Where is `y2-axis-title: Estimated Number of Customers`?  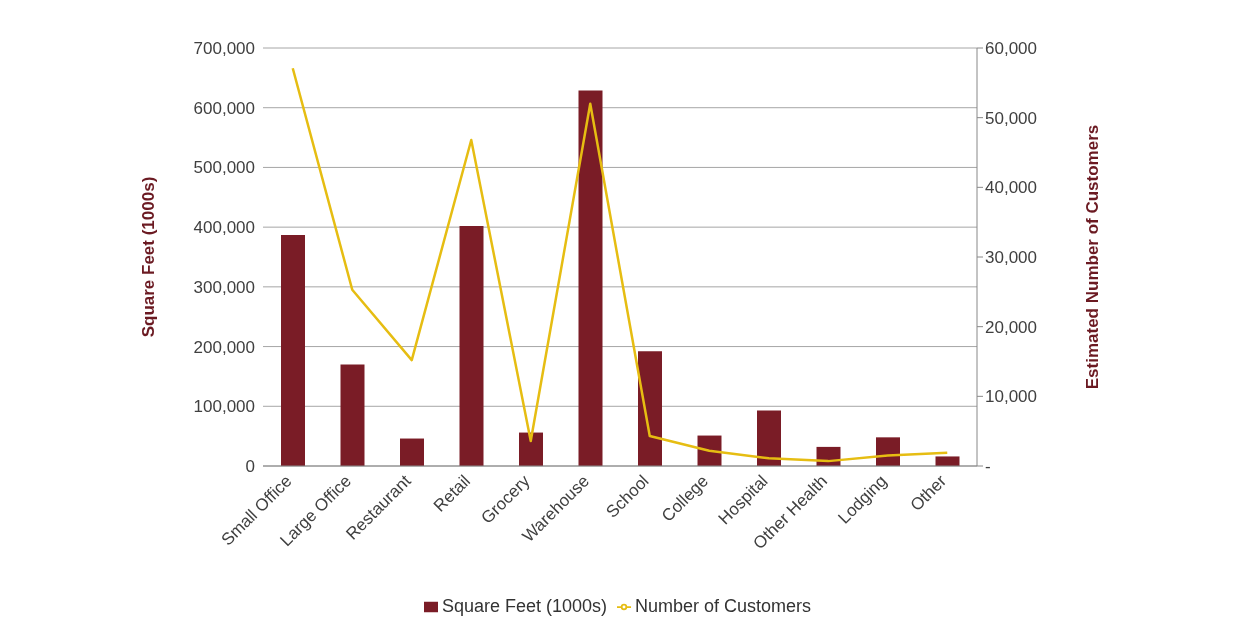
y2-axis-title: Estimated Number of Customers is located at coordinates (1093, 257).